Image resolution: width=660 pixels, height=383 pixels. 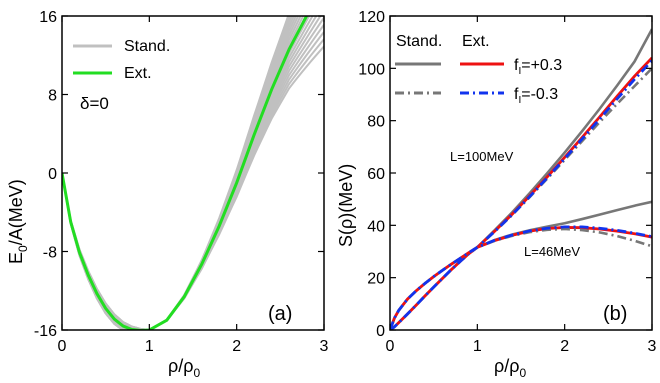 What do you see at coordinates (149, 346) in the screenshot?
I see `panel-a-x-tick-label: 1` at bounding box center [149, 346].